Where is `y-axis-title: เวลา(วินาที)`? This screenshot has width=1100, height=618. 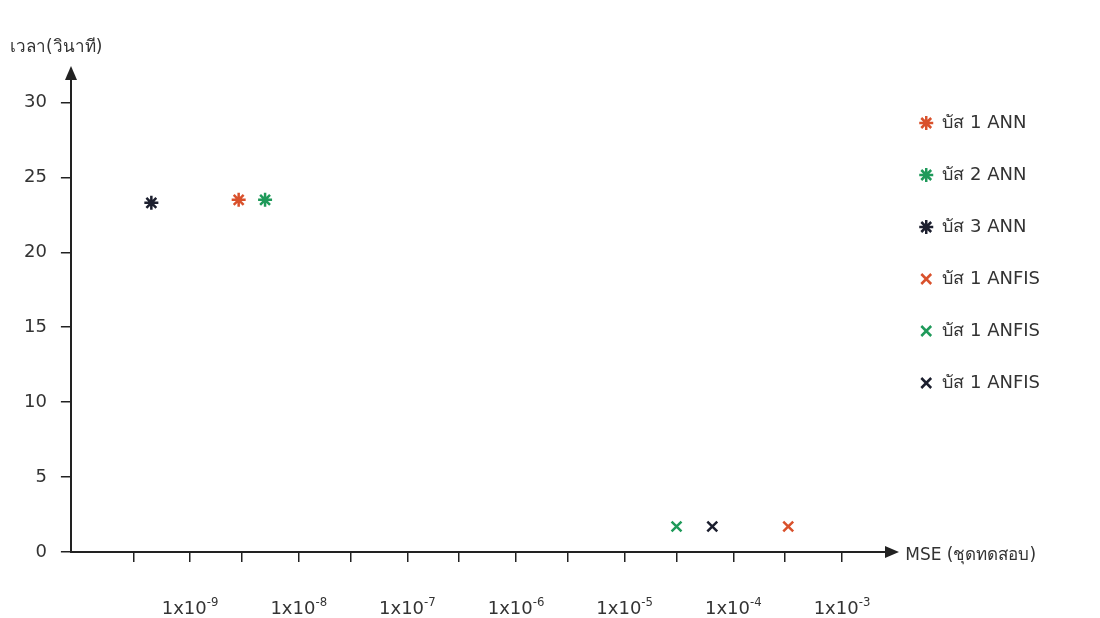 y-axis-title: เวลา(วินาที) is located at coordinates (56, 46).